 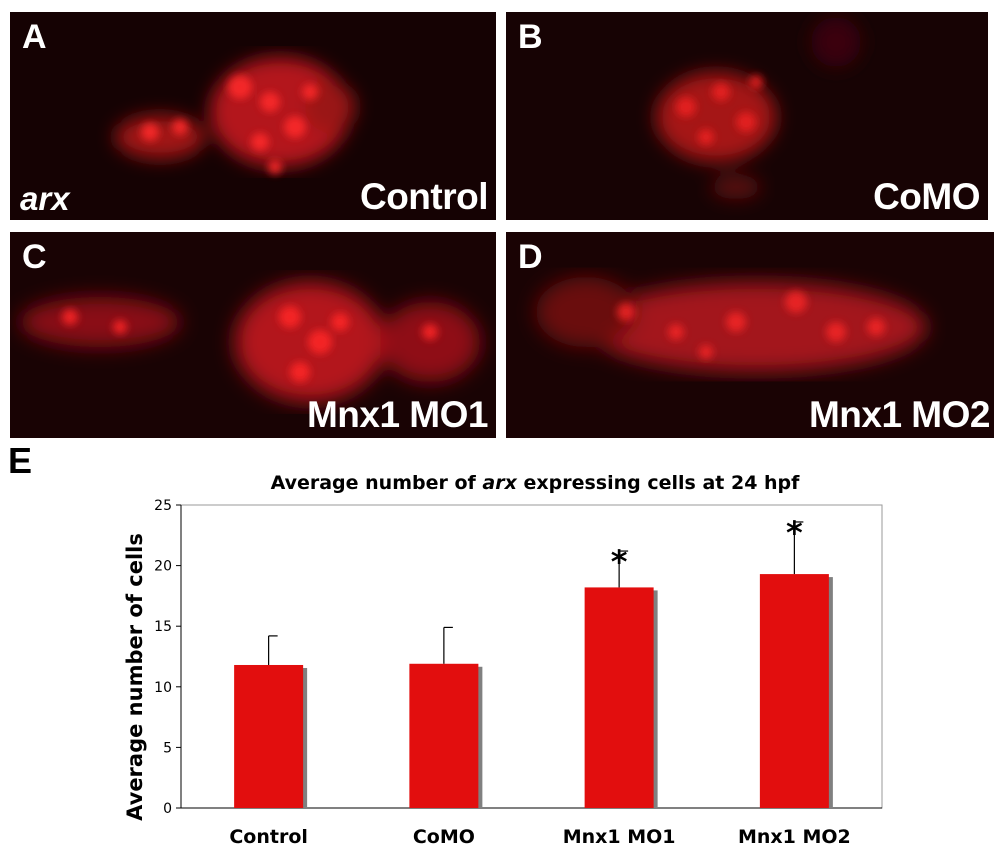 What do you see at coordinates (135, 677) in the screenshot?
I see `y-axis-label: Average number of cells` at bounding box center [135, 677].